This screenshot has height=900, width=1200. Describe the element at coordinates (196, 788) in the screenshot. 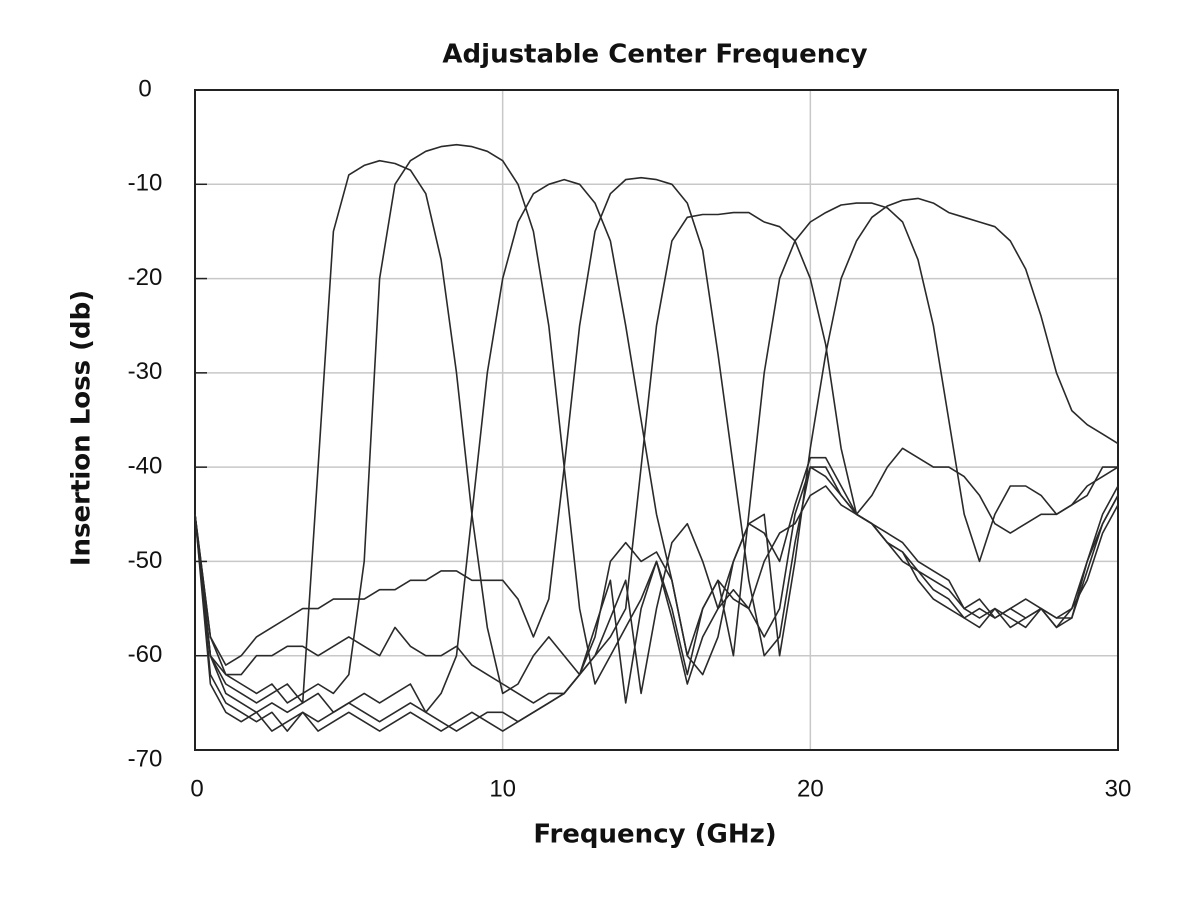

I see `x-tick-label: 0` at that location.